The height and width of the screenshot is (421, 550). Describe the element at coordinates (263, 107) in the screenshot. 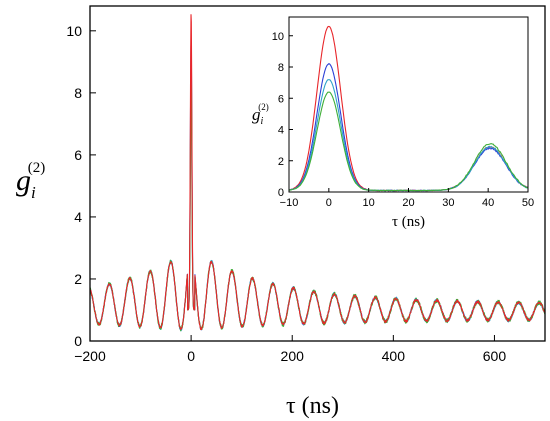

I see `inset-y-axis-superscript: (2)` at that location.